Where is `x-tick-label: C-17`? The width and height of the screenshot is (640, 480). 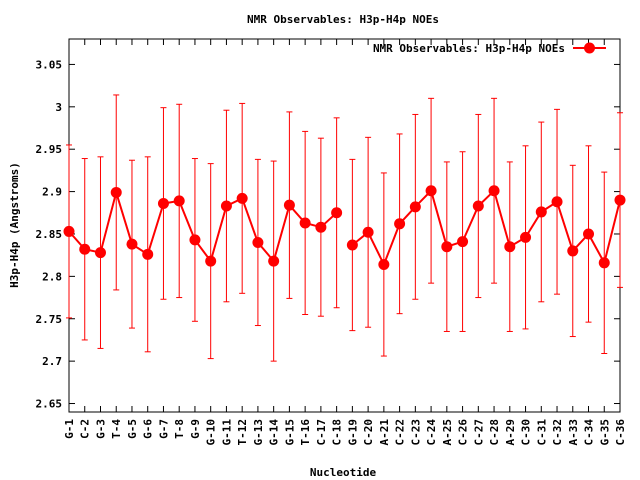 x-tick-label: C-17 is located at coordinates (321, 432).